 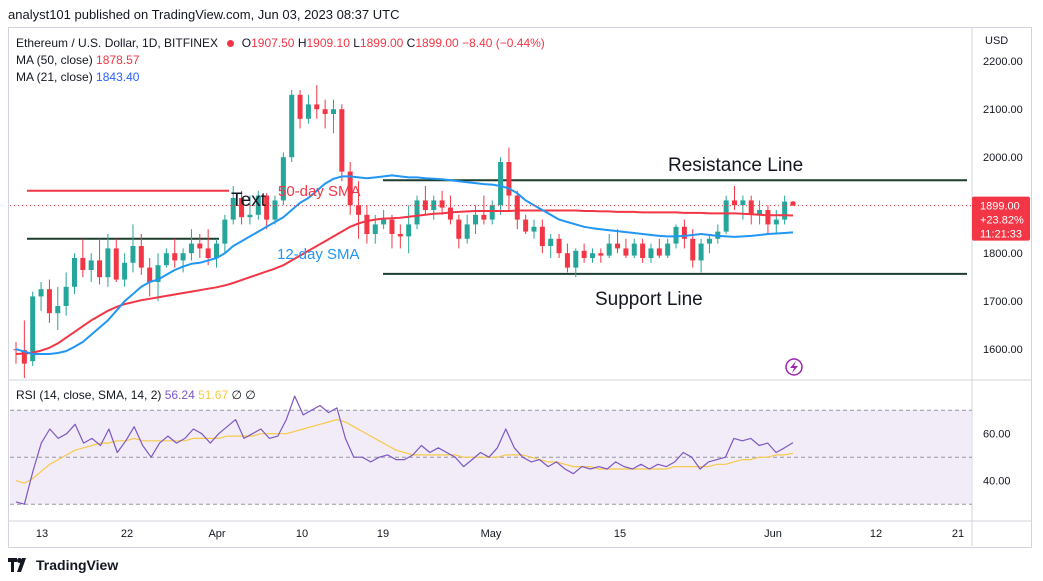 I want to click on ma21-label: MA (21, close), so click(x=54, y=77).